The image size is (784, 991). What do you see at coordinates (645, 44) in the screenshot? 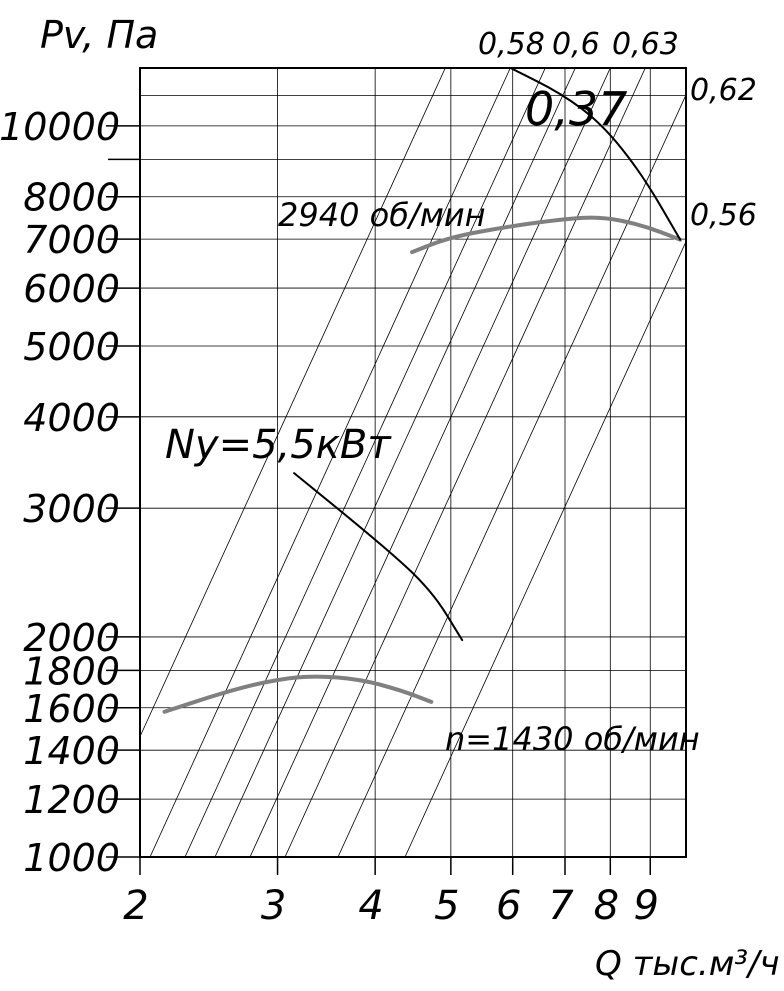
I see `efficiency-label: 0,63` at bounding box center [645, 44].